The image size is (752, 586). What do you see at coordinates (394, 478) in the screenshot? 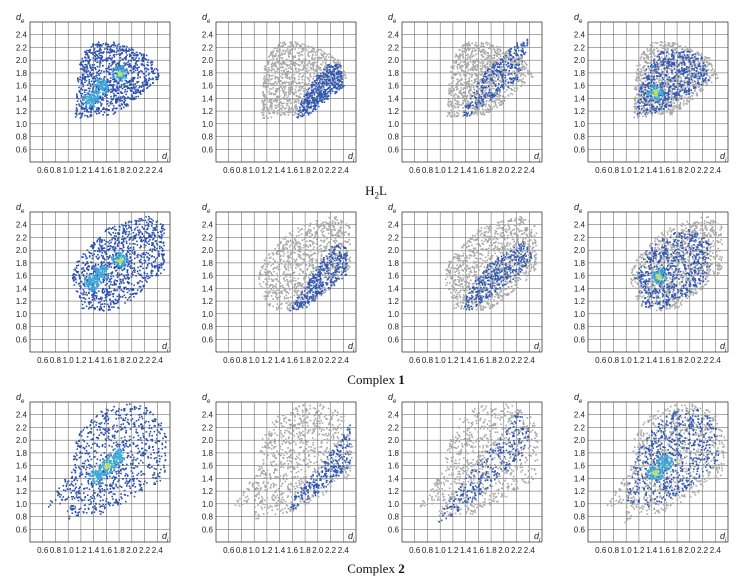
I see `y-tick-label: 1.4` at bounding box center [394, 478].